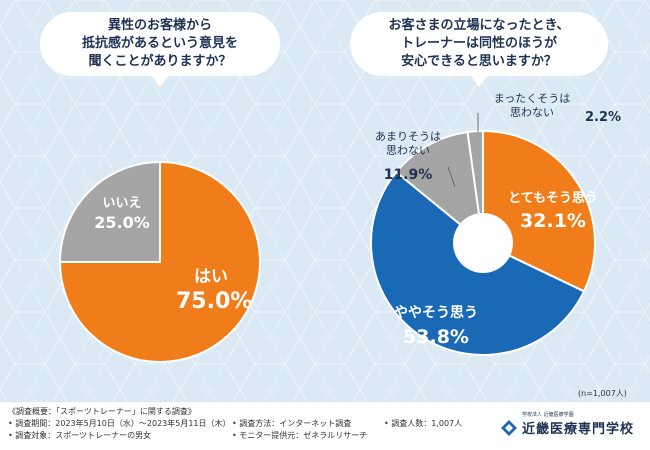 Image resolution: width=650 pixels, height=450 pixels. What do you see at coordinates (436, 337) in the screenshot?
I see `label-yaya-value: 53.8%` at bounding box center [436, 337].